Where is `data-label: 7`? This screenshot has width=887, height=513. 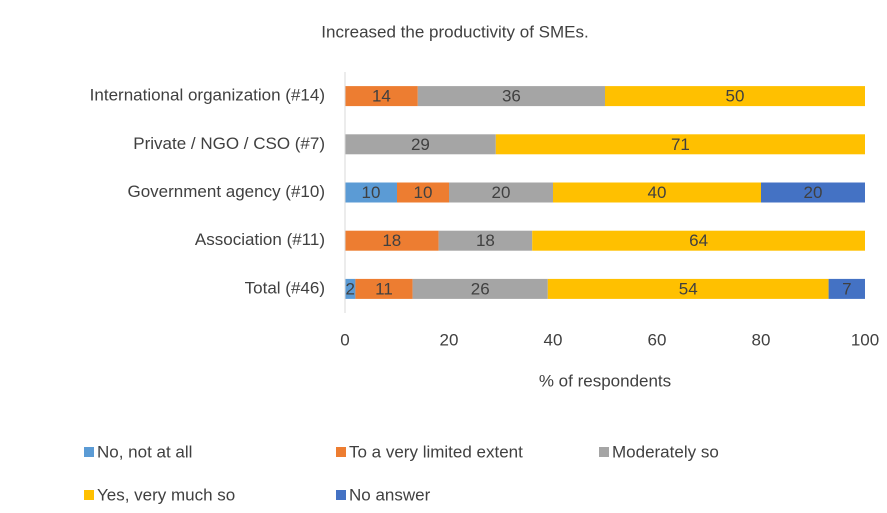
data-label: 7 is located at coordinates (846, 288).